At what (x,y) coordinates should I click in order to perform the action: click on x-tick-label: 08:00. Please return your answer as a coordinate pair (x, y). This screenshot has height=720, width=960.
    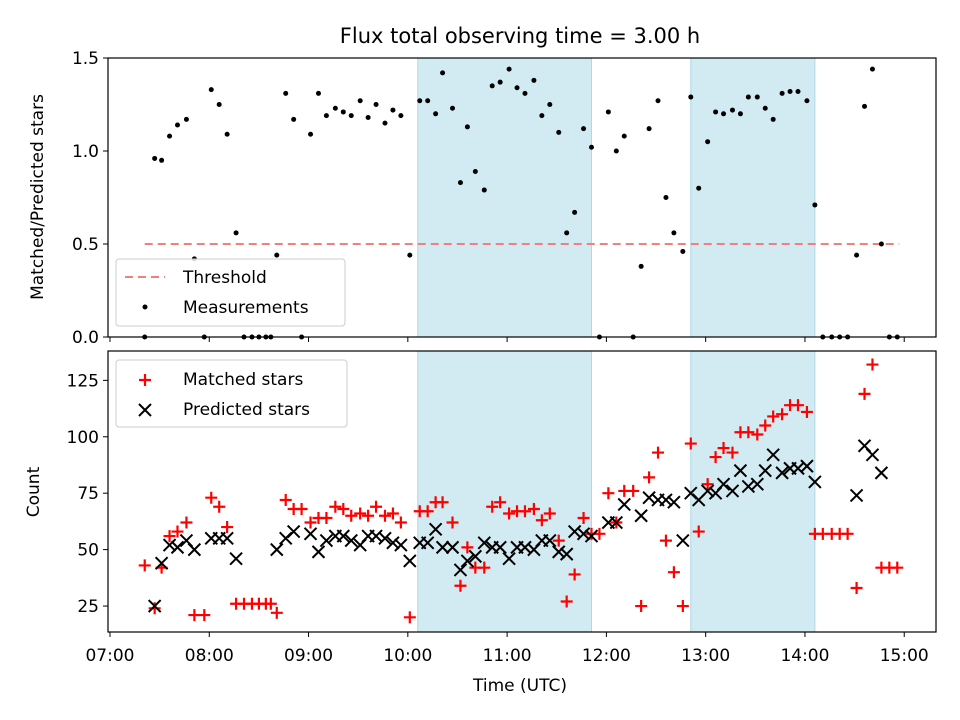
    Looking at the image, I should click on (209, 656).